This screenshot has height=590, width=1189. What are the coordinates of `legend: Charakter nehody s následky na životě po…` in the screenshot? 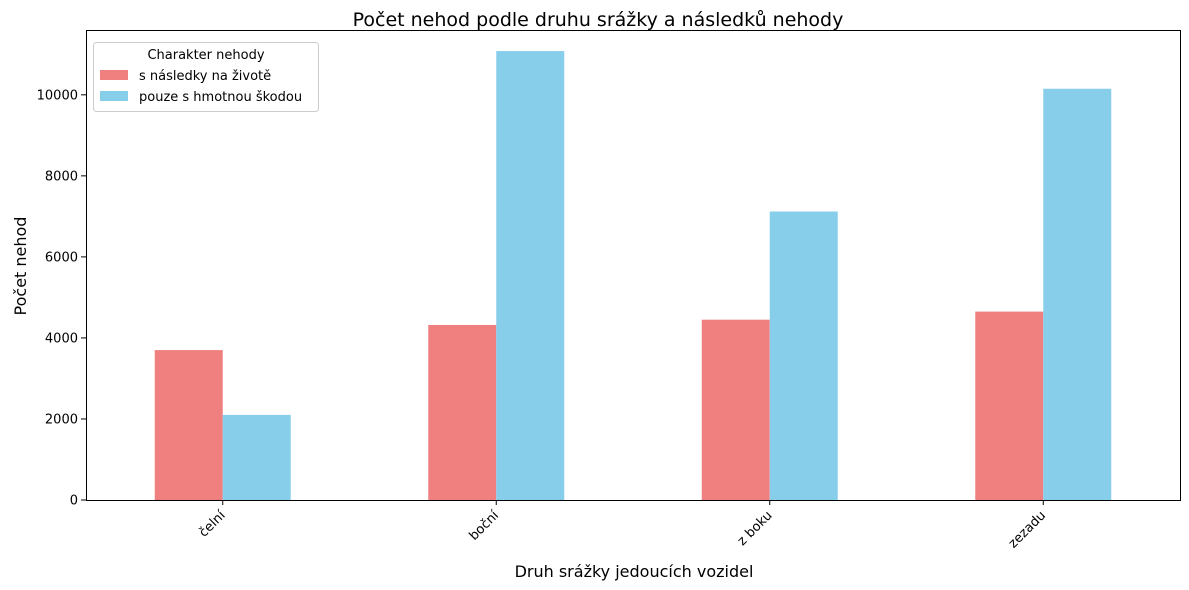 It's located at (206, 77).